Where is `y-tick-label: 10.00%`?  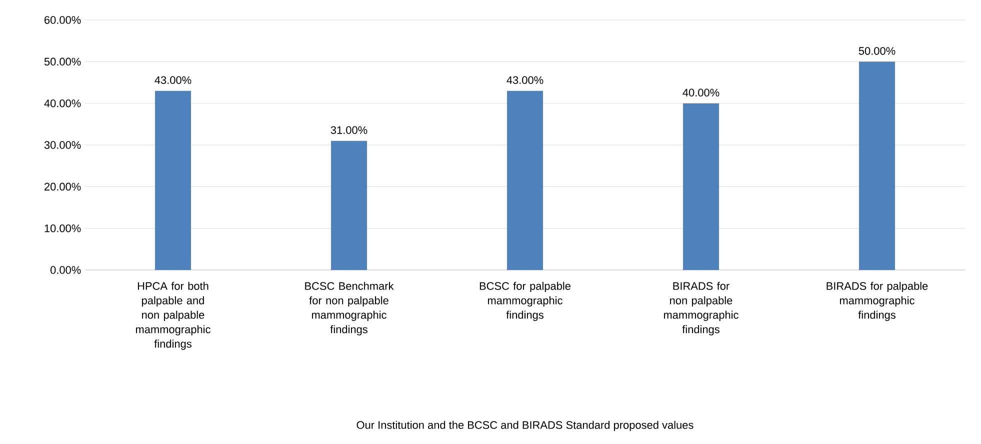
y-tick-label: 10.00% is located at coordinates (62, 228).